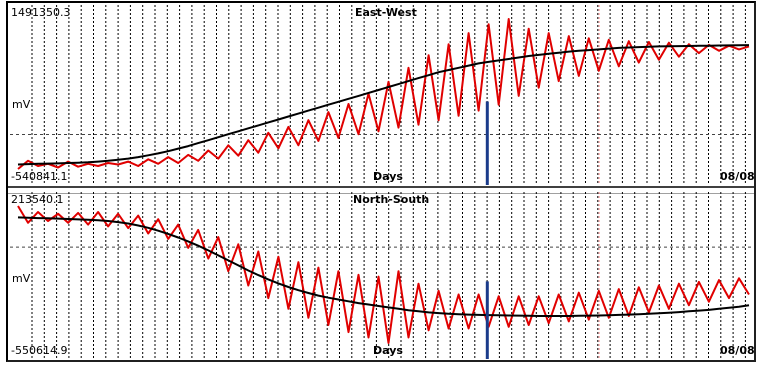  What do you see at coordinates (21, 104) in the screenshot?
I see `ew-ylabel: mV` at bounding box center [21, 104].